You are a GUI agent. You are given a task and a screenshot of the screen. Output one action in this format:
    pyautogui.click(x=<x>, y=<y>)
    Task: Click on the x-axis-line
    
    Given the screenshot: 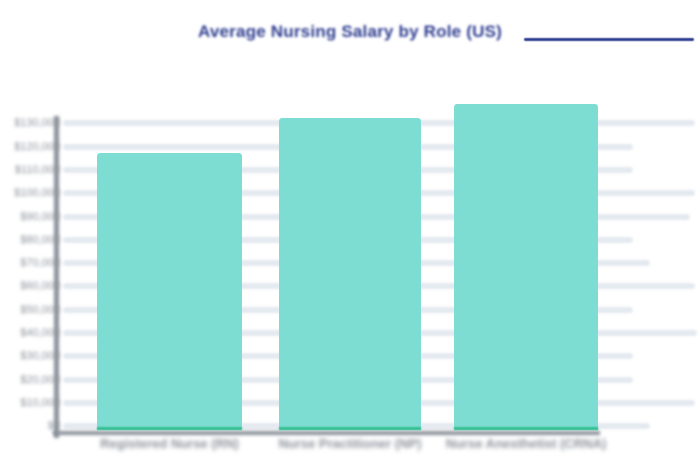 What is the action you would take?
    pyautogui.click(x=326, y=433)
    